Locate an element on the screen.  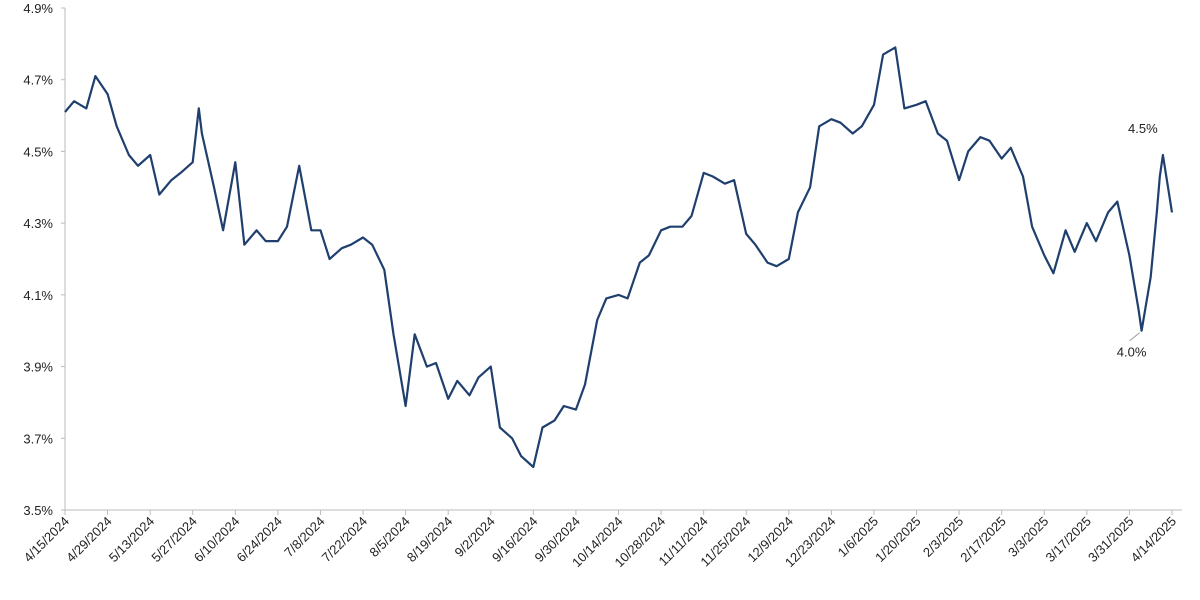
y-tick-label: 4.9% is located at coordinates (38, 8).